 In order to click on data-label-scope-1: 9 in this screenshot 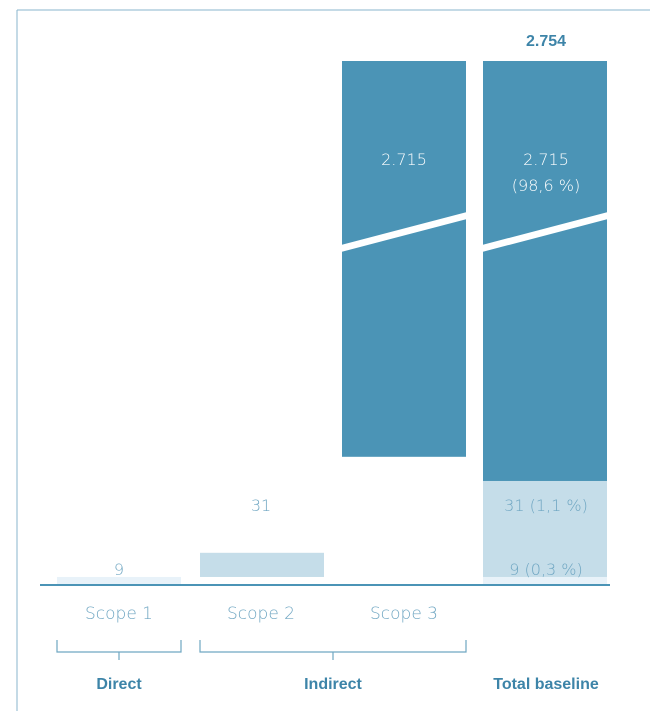, I will do `click(119, 569)`.